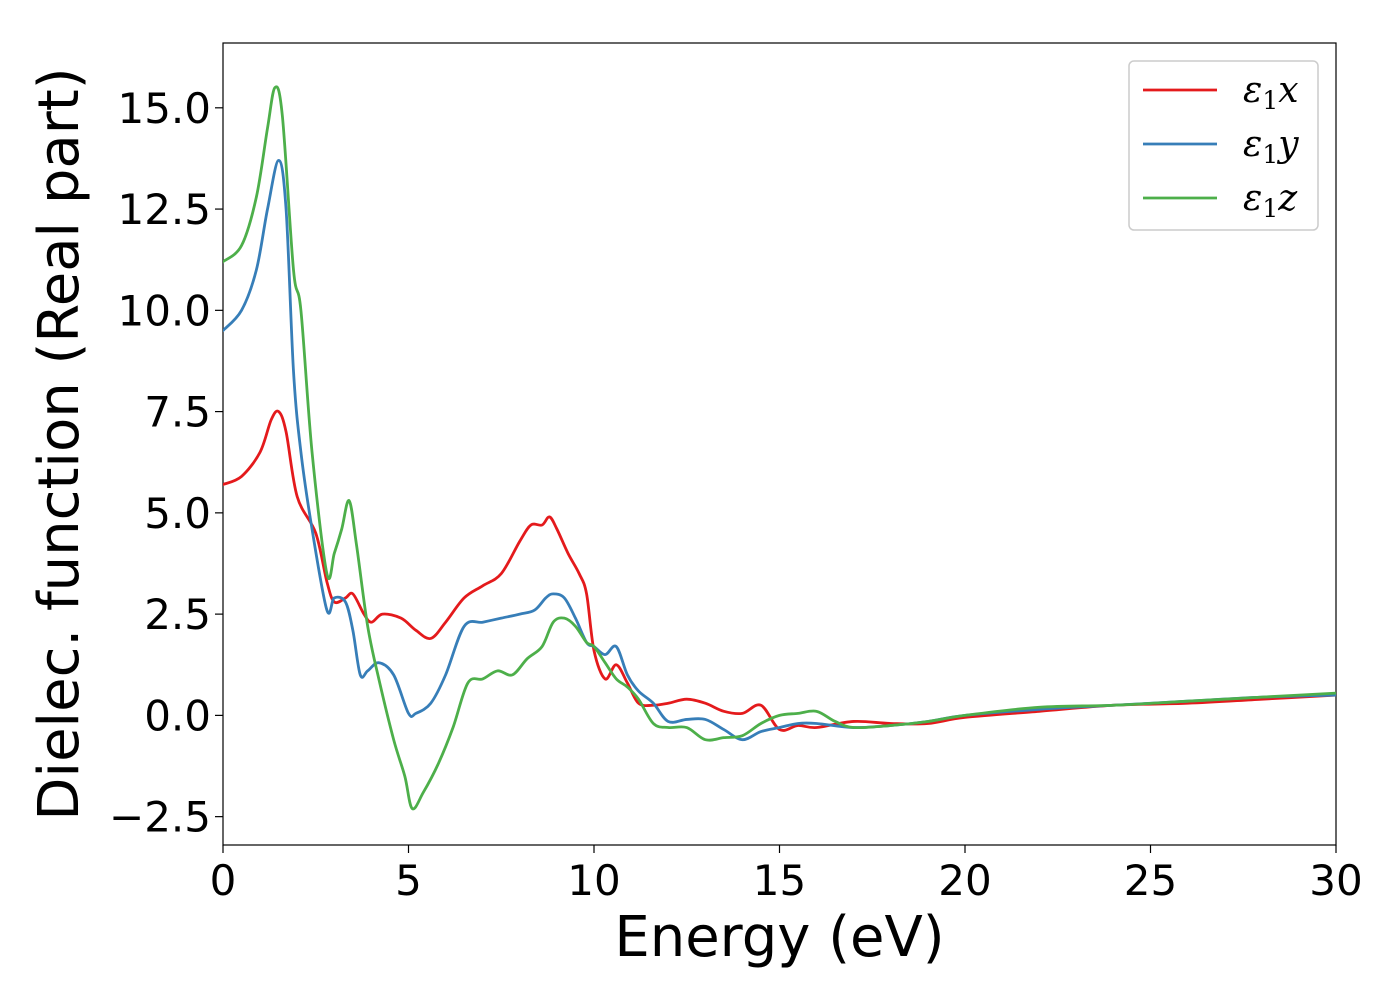 This screenshot has width=1400, height=1000. I want to click on x-tick-label: 10, so click(593, 880).